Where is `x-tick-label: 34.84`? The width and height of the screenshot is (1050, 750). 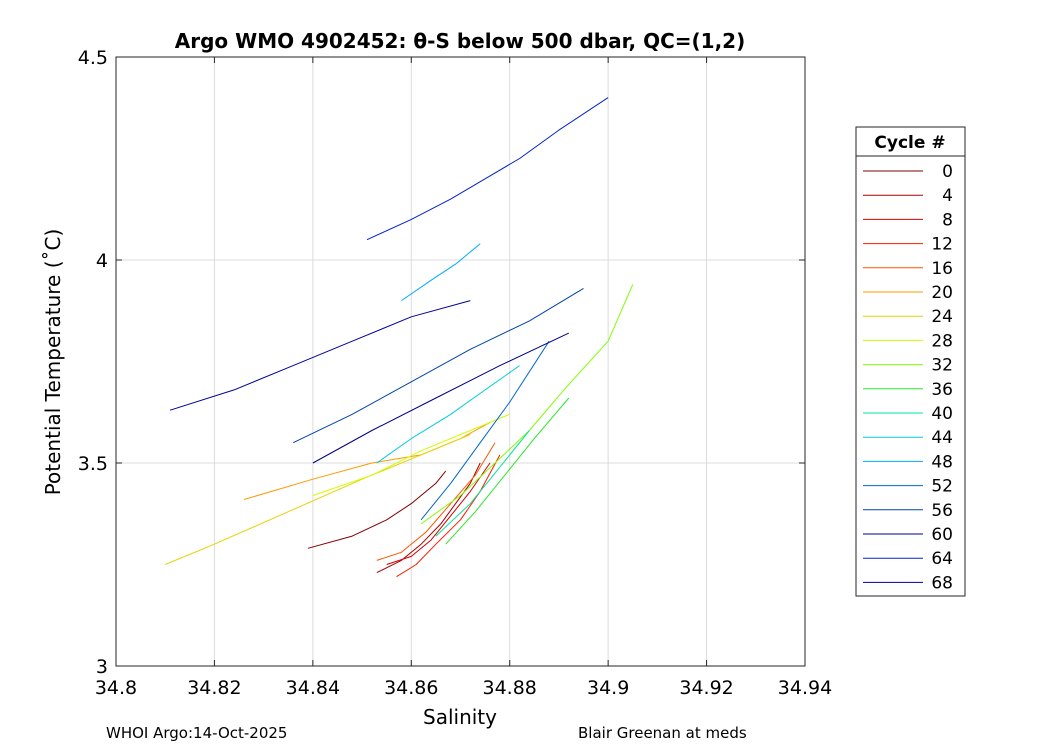 x-tick-label: 34.84 is located at coordinates (313, 688).